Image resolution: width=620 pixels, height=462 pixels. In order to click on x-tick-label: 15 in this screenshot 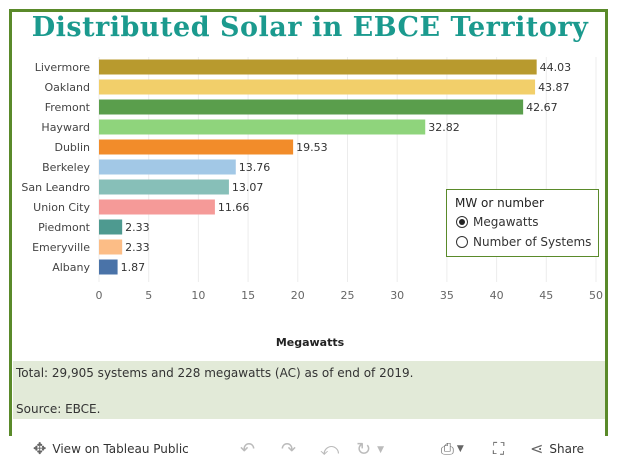, I will do `click(248, 295)`.